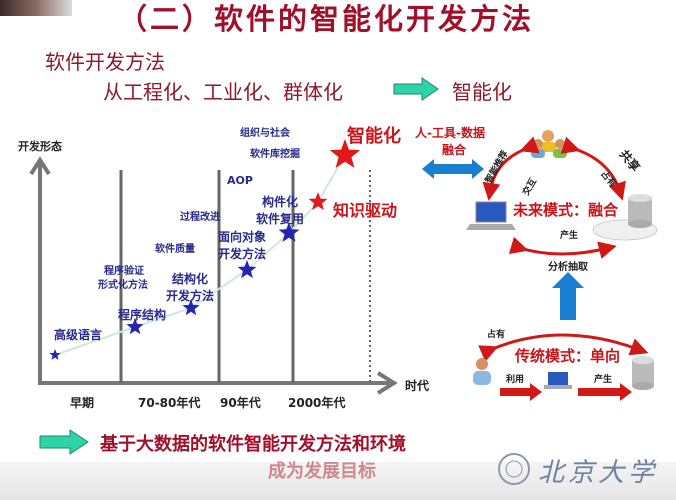  What do you see at coordinates (566, 210) in the screenshot?
I see `future-mode-label: 未来模式：融合` at bounding box center [566, 210].